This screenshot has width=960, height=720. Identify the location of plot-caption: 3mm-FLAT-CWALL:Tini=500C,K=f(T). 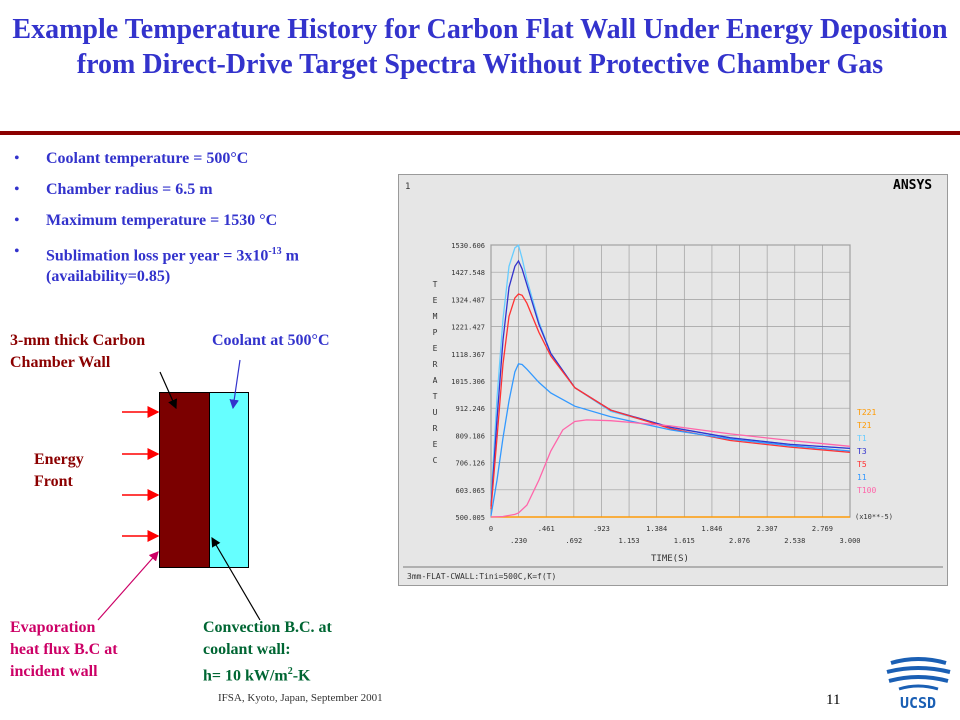
(481, 576).